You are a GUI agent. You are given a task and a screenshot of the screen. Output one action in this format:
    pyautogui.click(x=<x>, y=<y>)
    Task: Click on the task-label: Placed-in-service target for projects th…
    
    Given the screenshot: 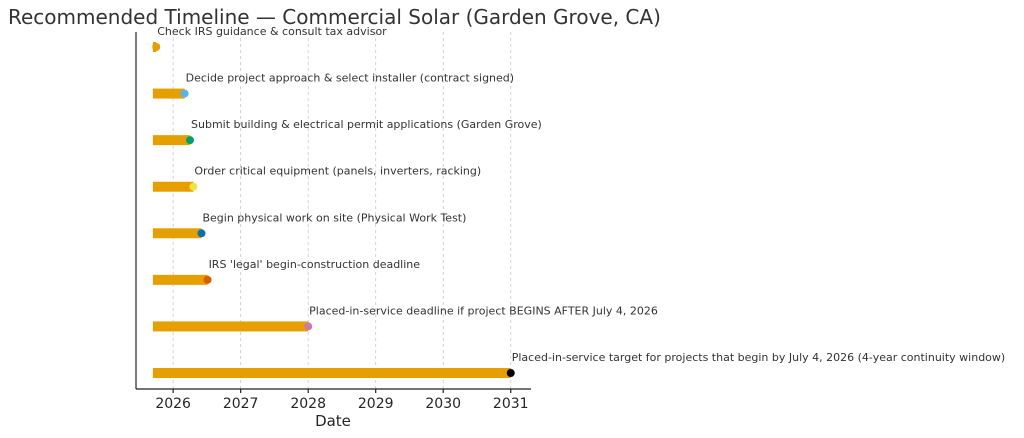 What is the action you would take?
    pyautogui.click(x=758, y=357)
    